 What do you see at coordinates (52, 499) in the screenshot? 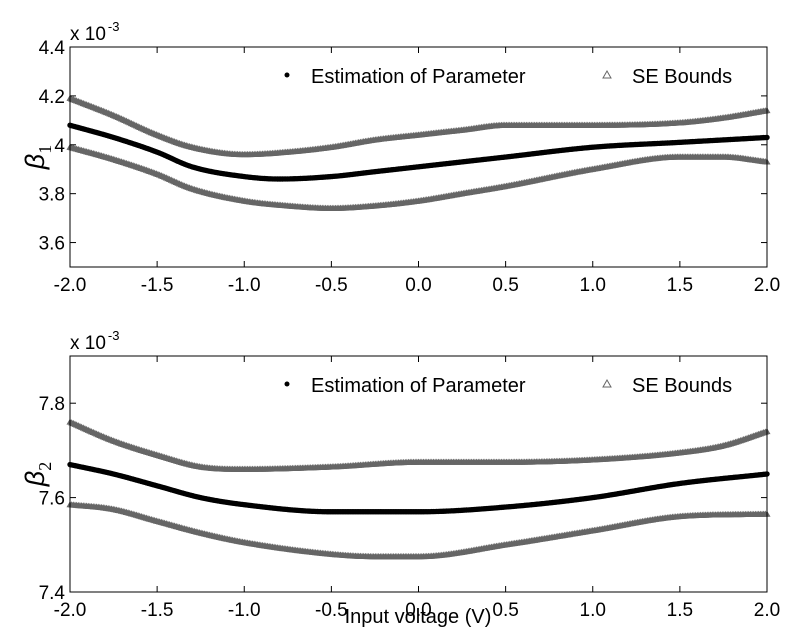
I see `panel-2-y-tick-label: 7.6` at bounding box center [52, 499].